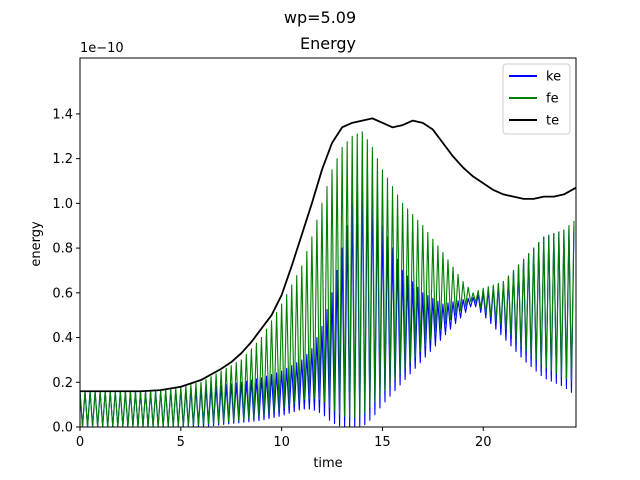 Image resolution: width=640 pixels, height=480 pixels. I want to click on figure-suptitle: wp=5.09, so click(320, 17).